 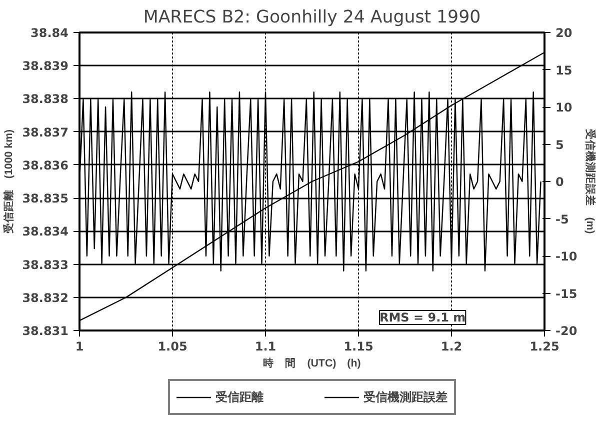 What do you see at coordinates (451, 347) in the screenshot?
I see `x-tick-label: 1.2` at bounding box center [451, 347].